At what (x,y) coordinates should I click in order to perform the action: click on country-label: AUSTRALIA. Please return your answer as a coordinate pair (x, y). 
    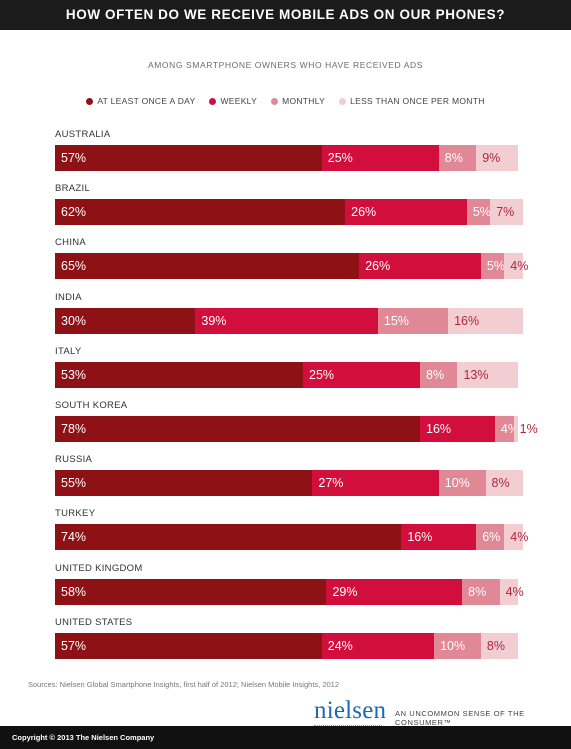
    Looking at the image, I should click on (83, 134).